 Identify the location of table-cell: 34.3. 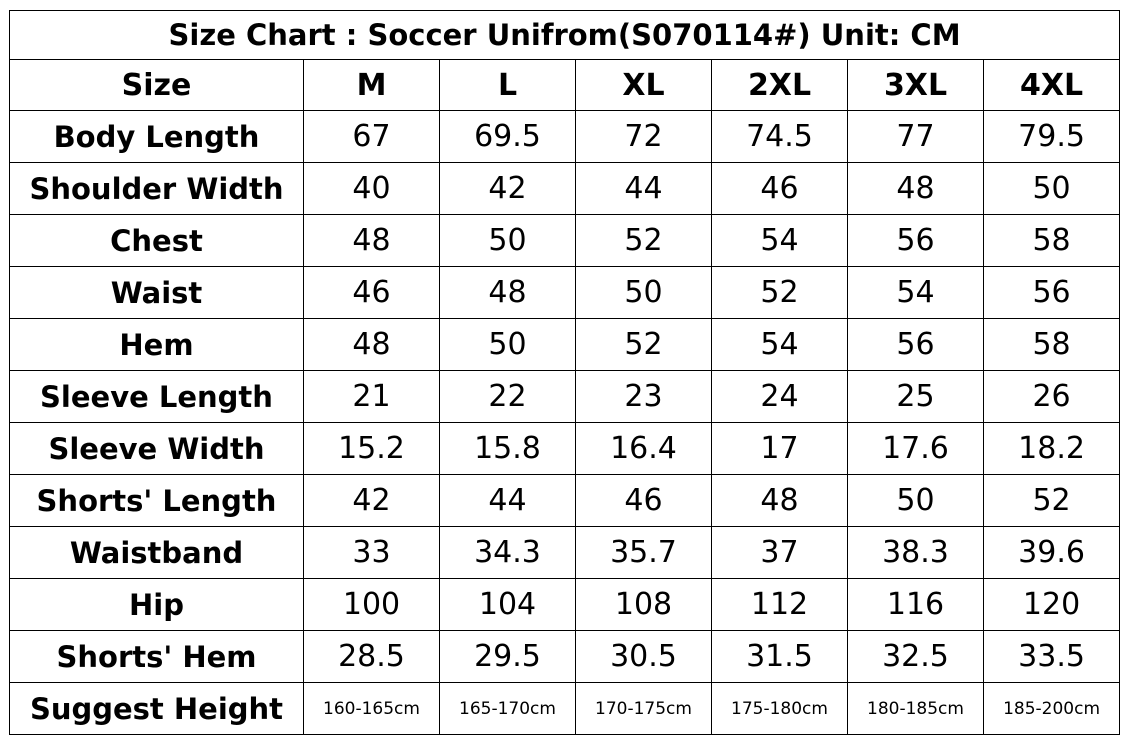
(507, 552).